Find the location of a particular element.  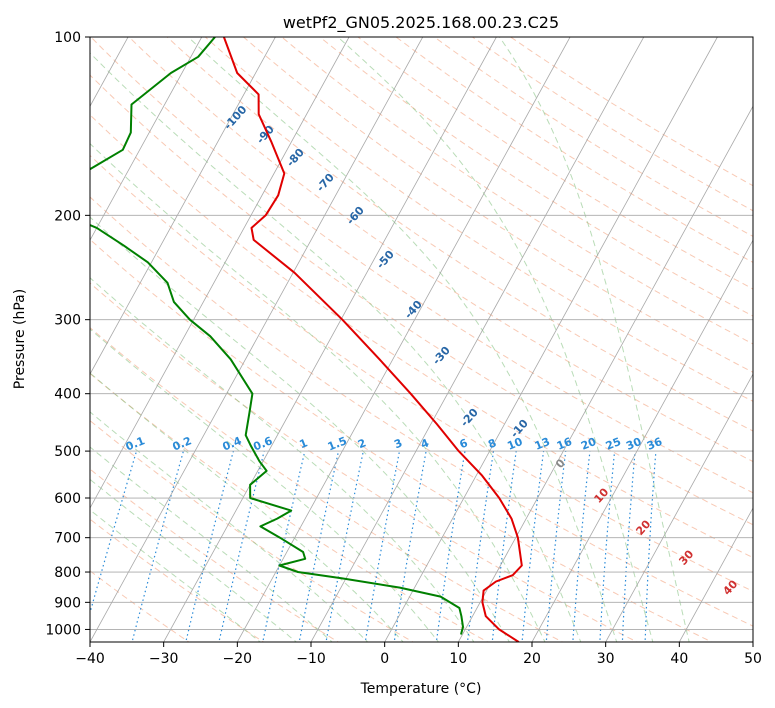

y-tick-label: 200 is located at coordinates (67, 216).